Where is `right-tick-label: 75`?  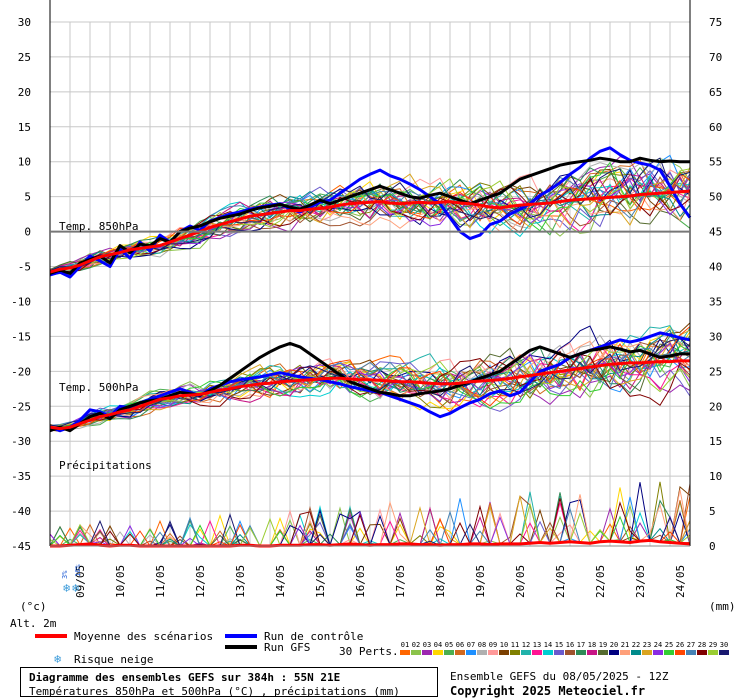 right-tick-label: 75 is located at coordinates (715, 22).